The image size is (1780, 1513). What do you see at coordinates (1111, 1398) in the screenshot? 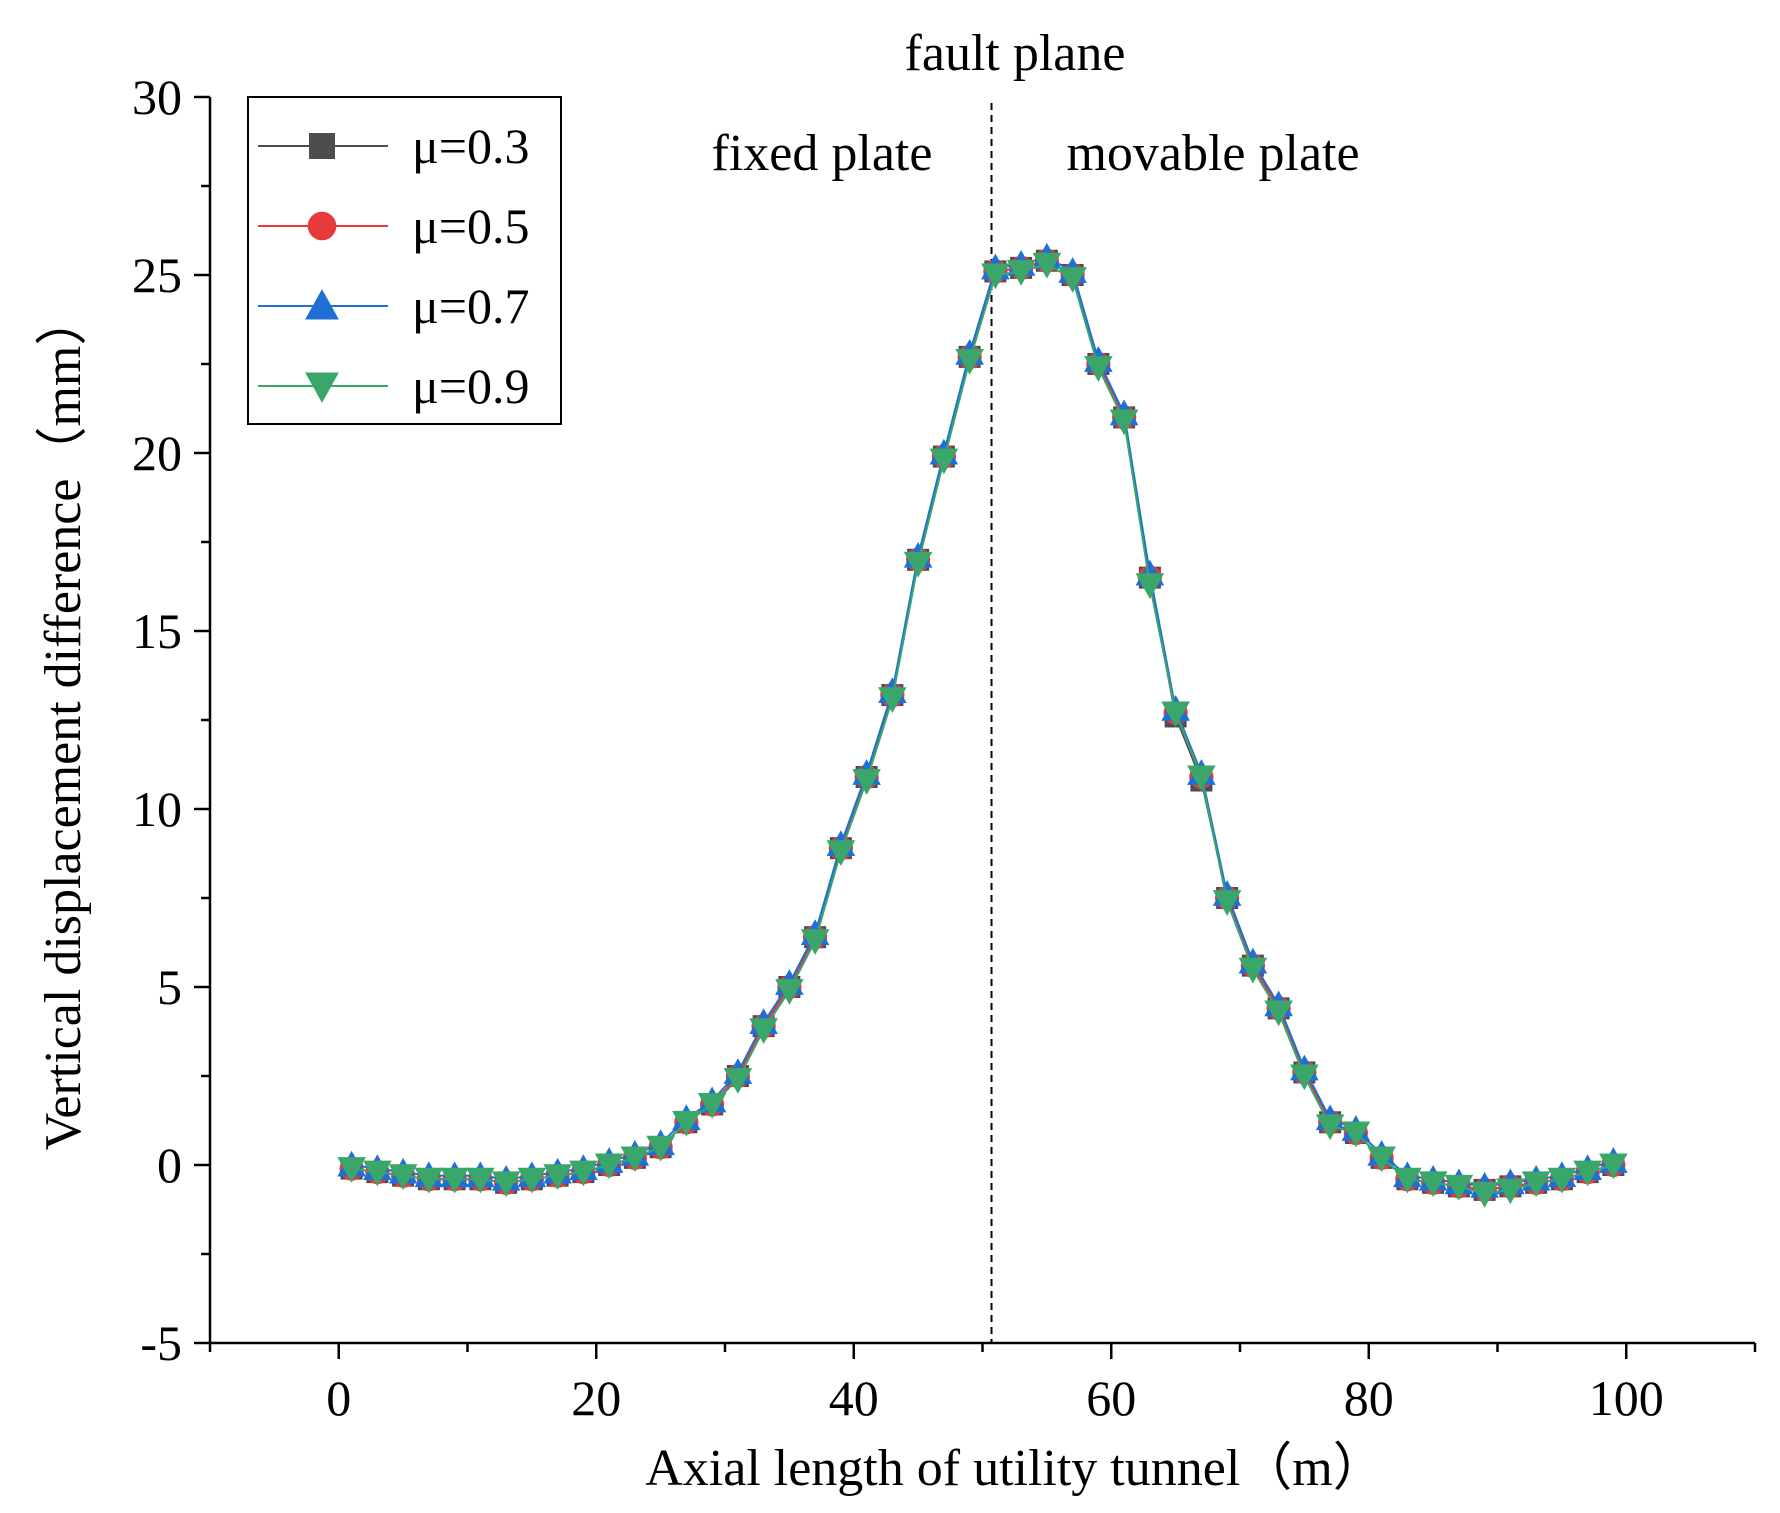
I see `x-tick-label: 60` at bounding box center [1111, 1398].